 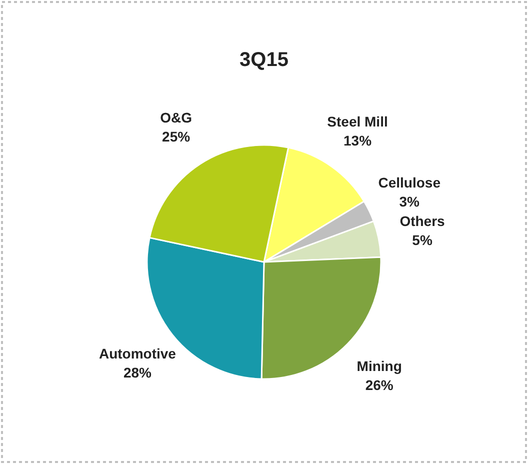 I want to click on data-label: 3%, so click(x=409, y=202).